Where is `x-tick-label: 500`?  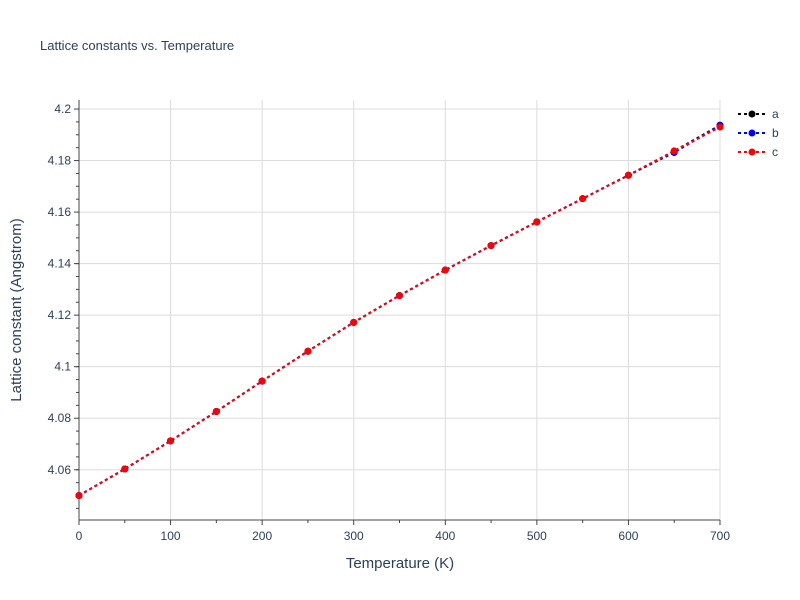
x-tick-label: 500 is located at coordinates (537, 536).